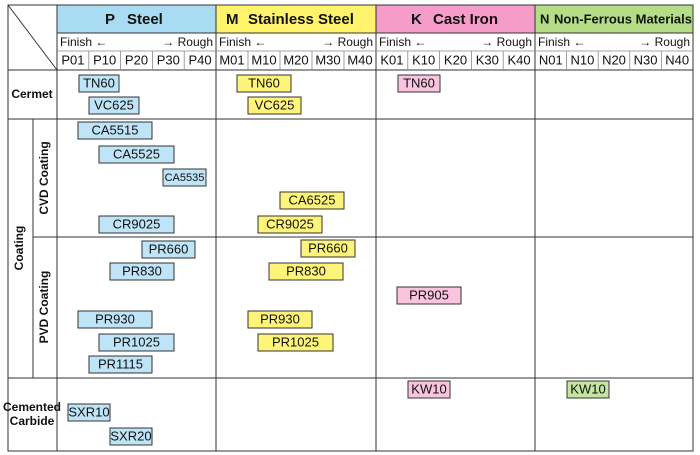 This screenshot has height=455, width=700. What do you see at coordinates (110, 19) in the screenshot?
I see `material-code: P` at bounding box center [110, 19].